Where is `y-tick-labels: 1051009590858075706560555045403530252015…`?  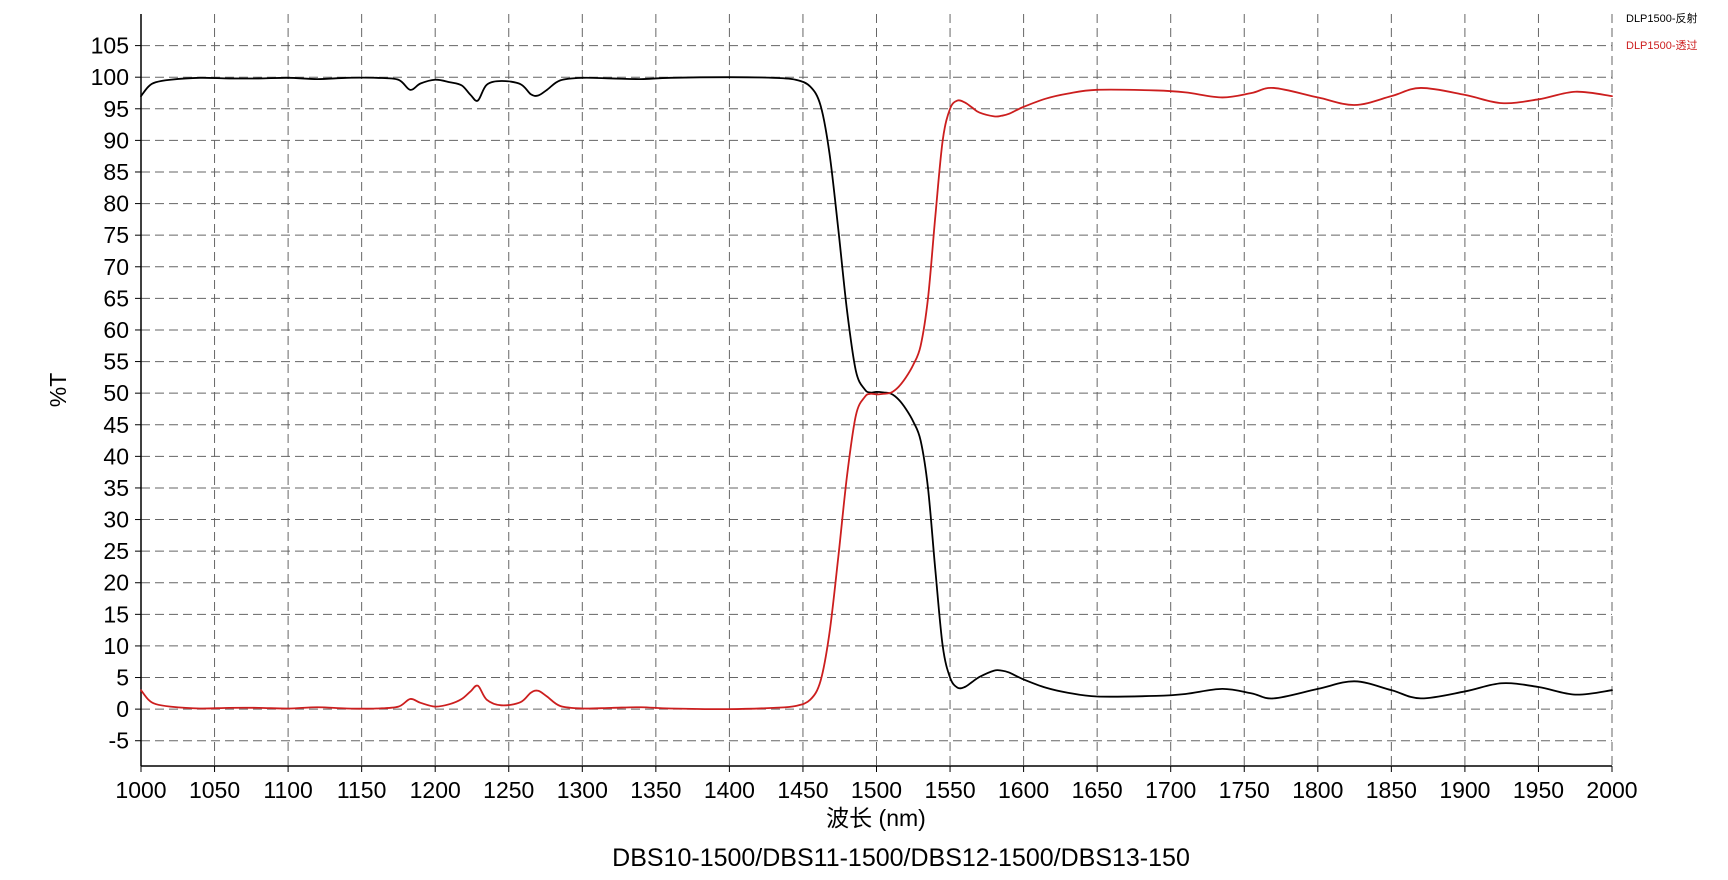
y-tick-labels: 1051009590858075706560555045403530252015… is located at coordinates (116, 393).